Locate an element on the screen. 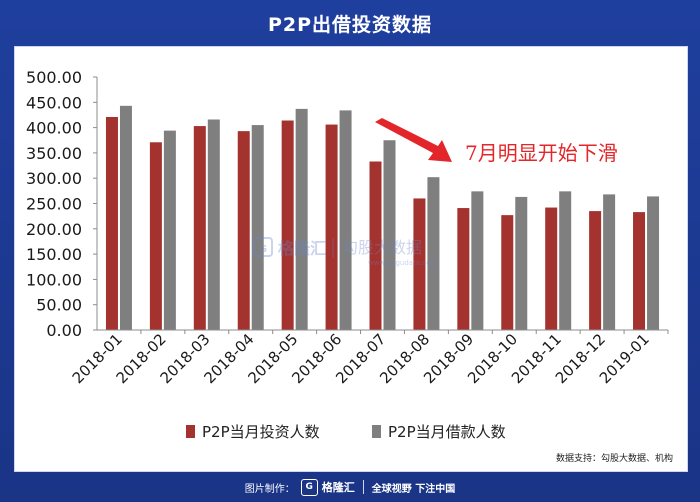  y-tick-label: 0.00 is located at coordinates (64, 330).